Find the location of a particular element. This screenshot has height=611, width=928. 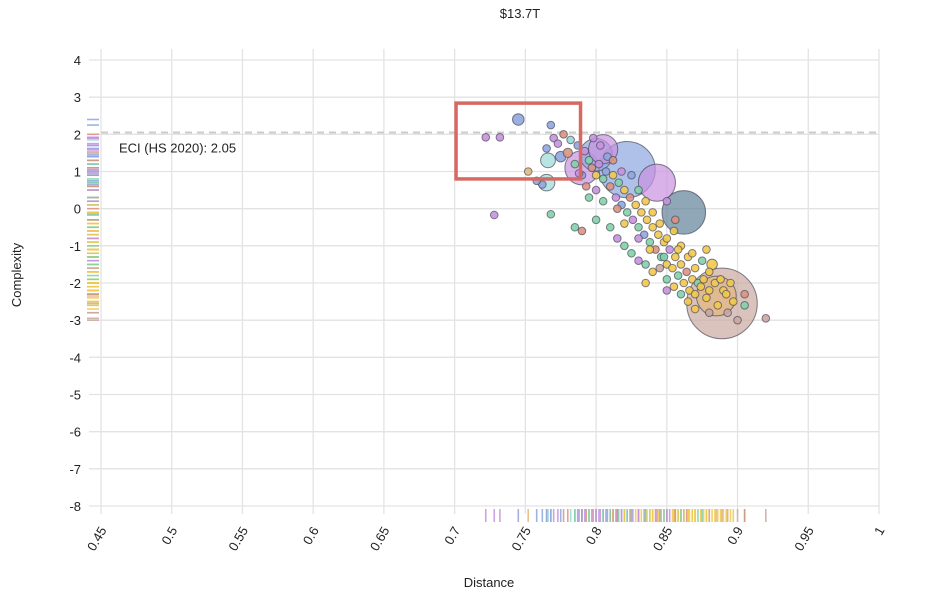

y-tick-label: 4 is located at coordinates (77, 60).